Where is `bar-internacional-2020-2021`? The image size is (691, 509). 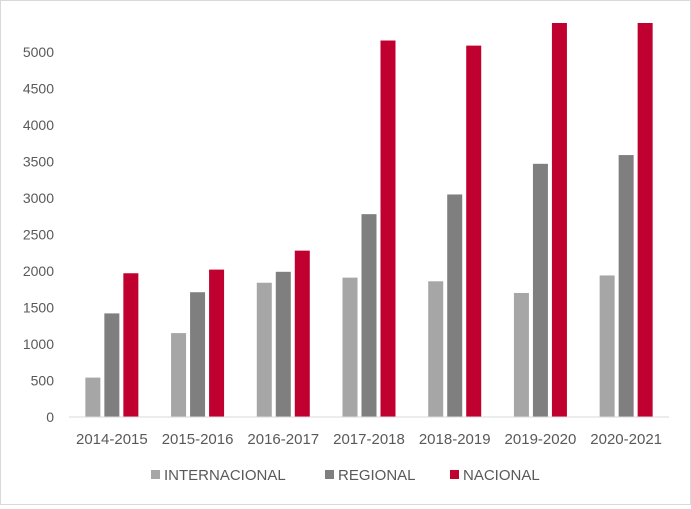 bar-internacional-2020-2021 is located at coordinates (607, 346).